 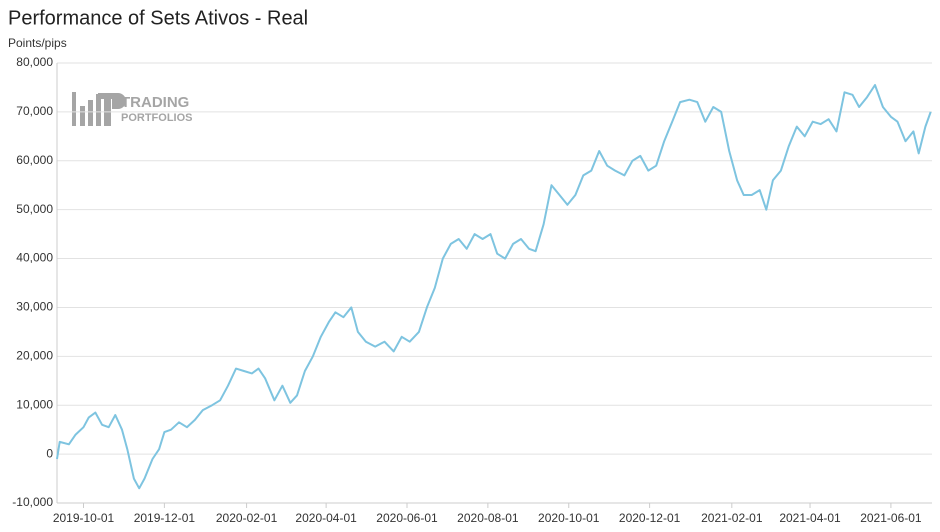 What do you see at coordinates (34, 209) in the screenshot?
I see `y-tick-label: 50,000` at bounding box center [34, 209].